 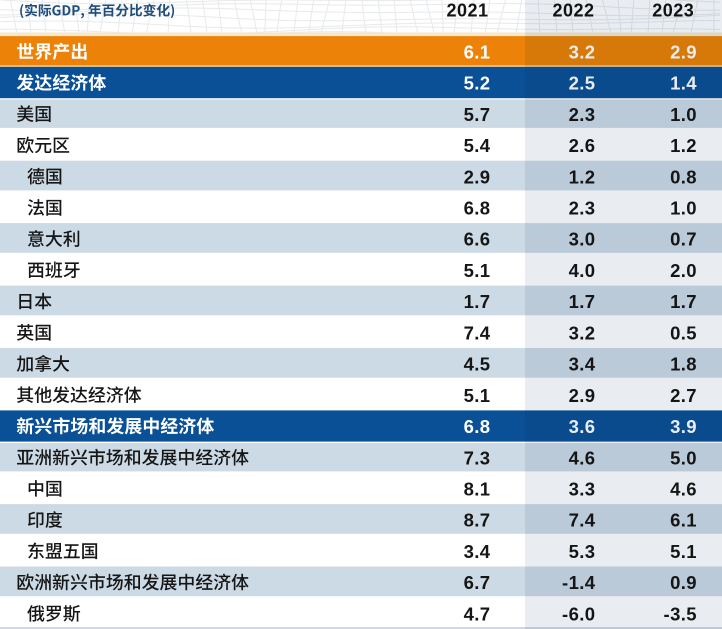 What do you see at coordinates (477, 364) in the screenshot?
I see `svg-text: 4.5` at bounding box center [477, 364].